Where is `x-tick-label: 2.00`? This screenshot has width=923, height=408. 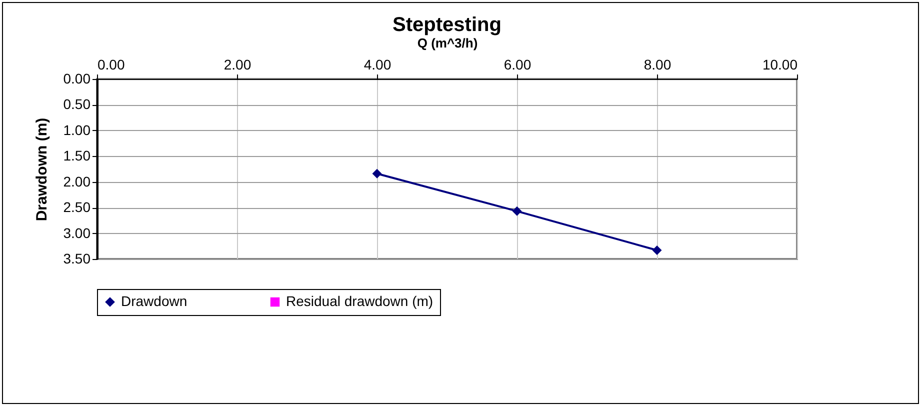
x-tick-label: 2.00 is located at coordinates (238, 64).